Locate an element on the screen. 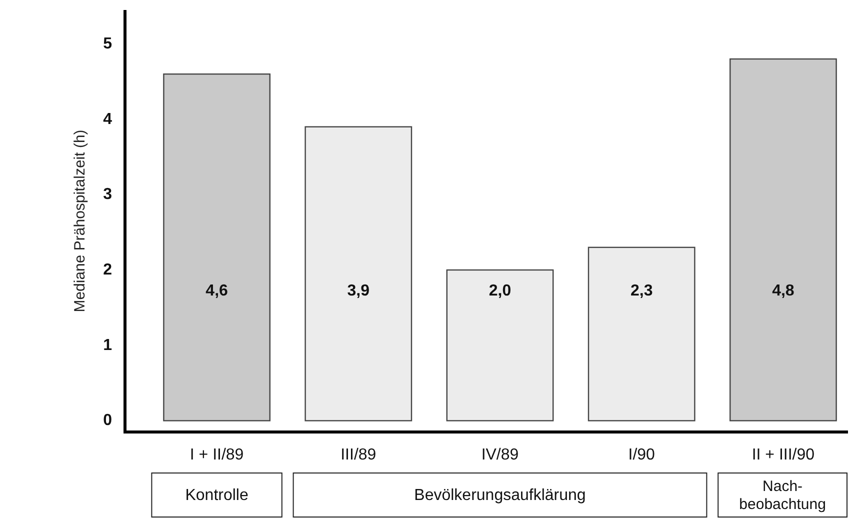 Image resolution: width=856 pixels, height=518 pixels. data-label: 4,6 is located at coordinates (217, 291).